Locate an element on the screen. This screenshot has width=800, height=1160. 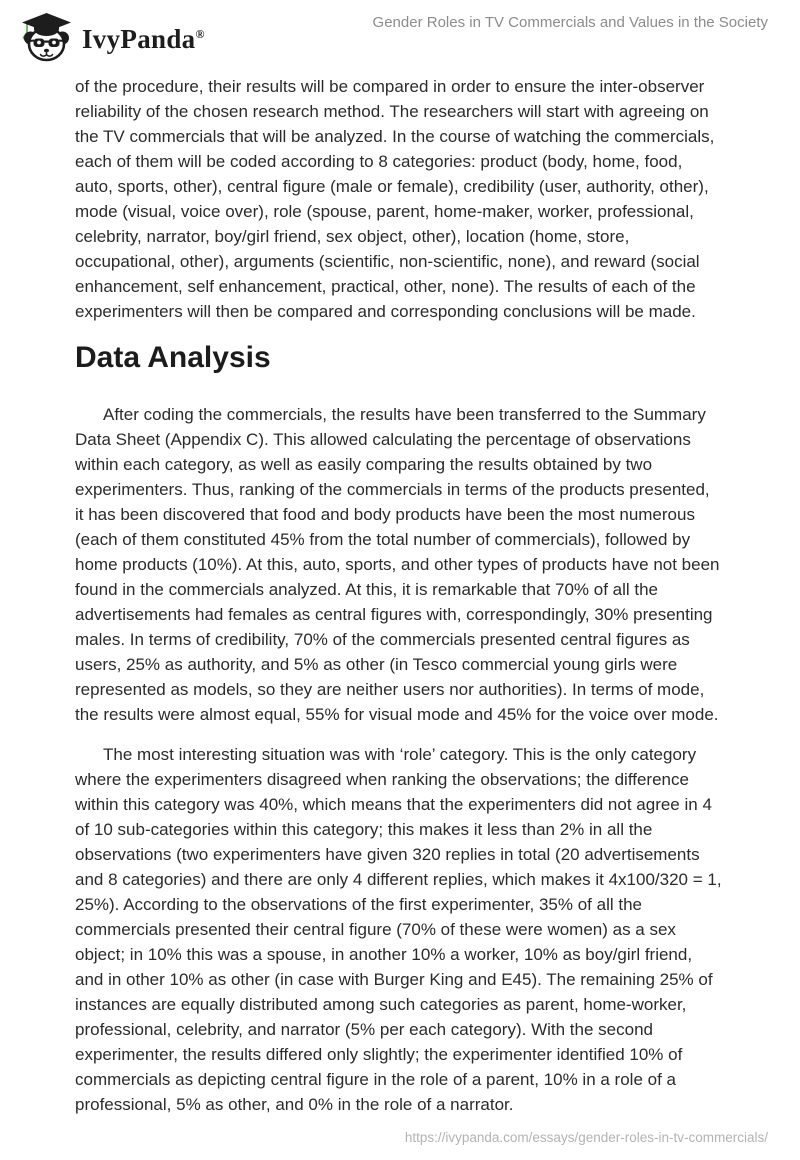
brand-name-text: IvyPanda is located at coordinates (139, 39).